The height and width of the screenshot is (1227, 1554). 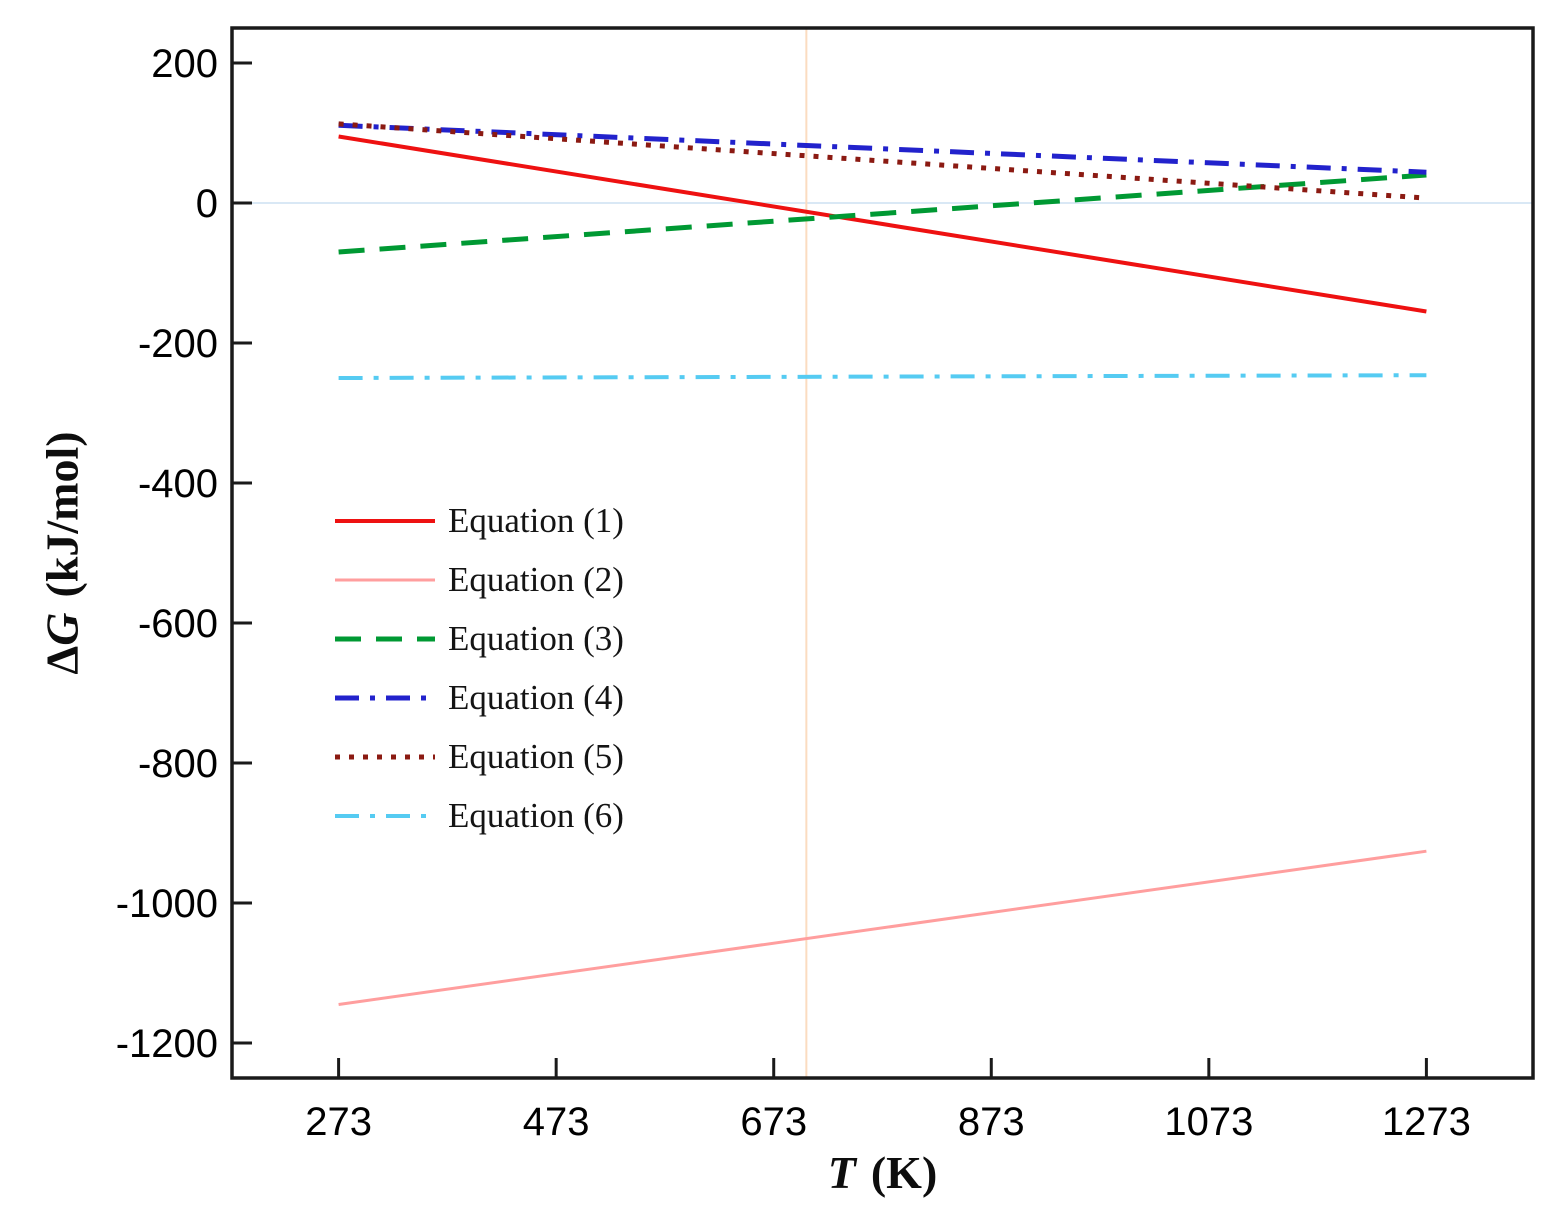 What do you see at coordinates (1426, 1122) in the screenshot?
I see `x-tick-label: 1273` at bounding box center [1426, 1122].